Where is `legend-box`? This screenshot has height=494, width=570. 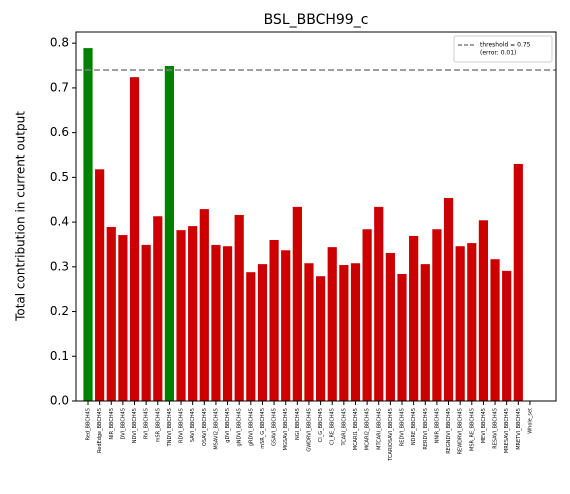
legend-box is located at coordinates (503, 49).